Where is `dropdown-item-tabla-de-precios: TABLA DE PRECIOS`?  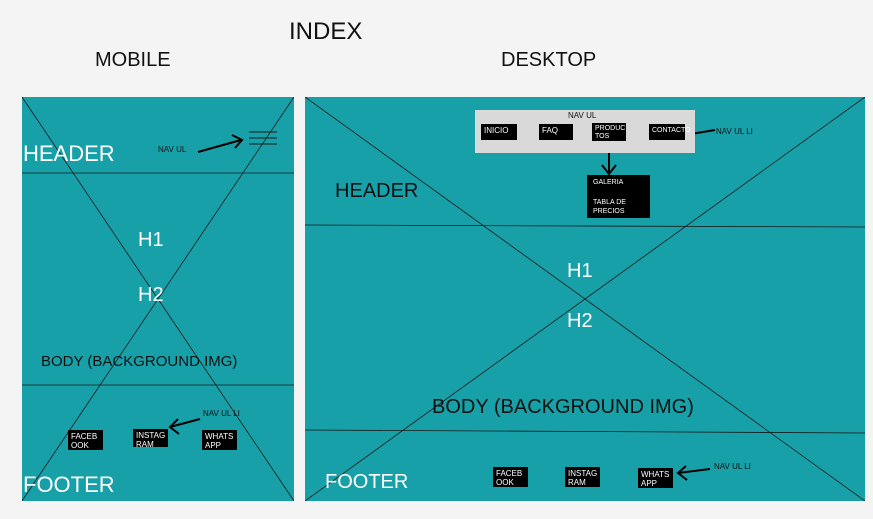 dropdown-item-tabla-de-precios: TABLA DE PRECIOS is located at coordinates (609, 207).